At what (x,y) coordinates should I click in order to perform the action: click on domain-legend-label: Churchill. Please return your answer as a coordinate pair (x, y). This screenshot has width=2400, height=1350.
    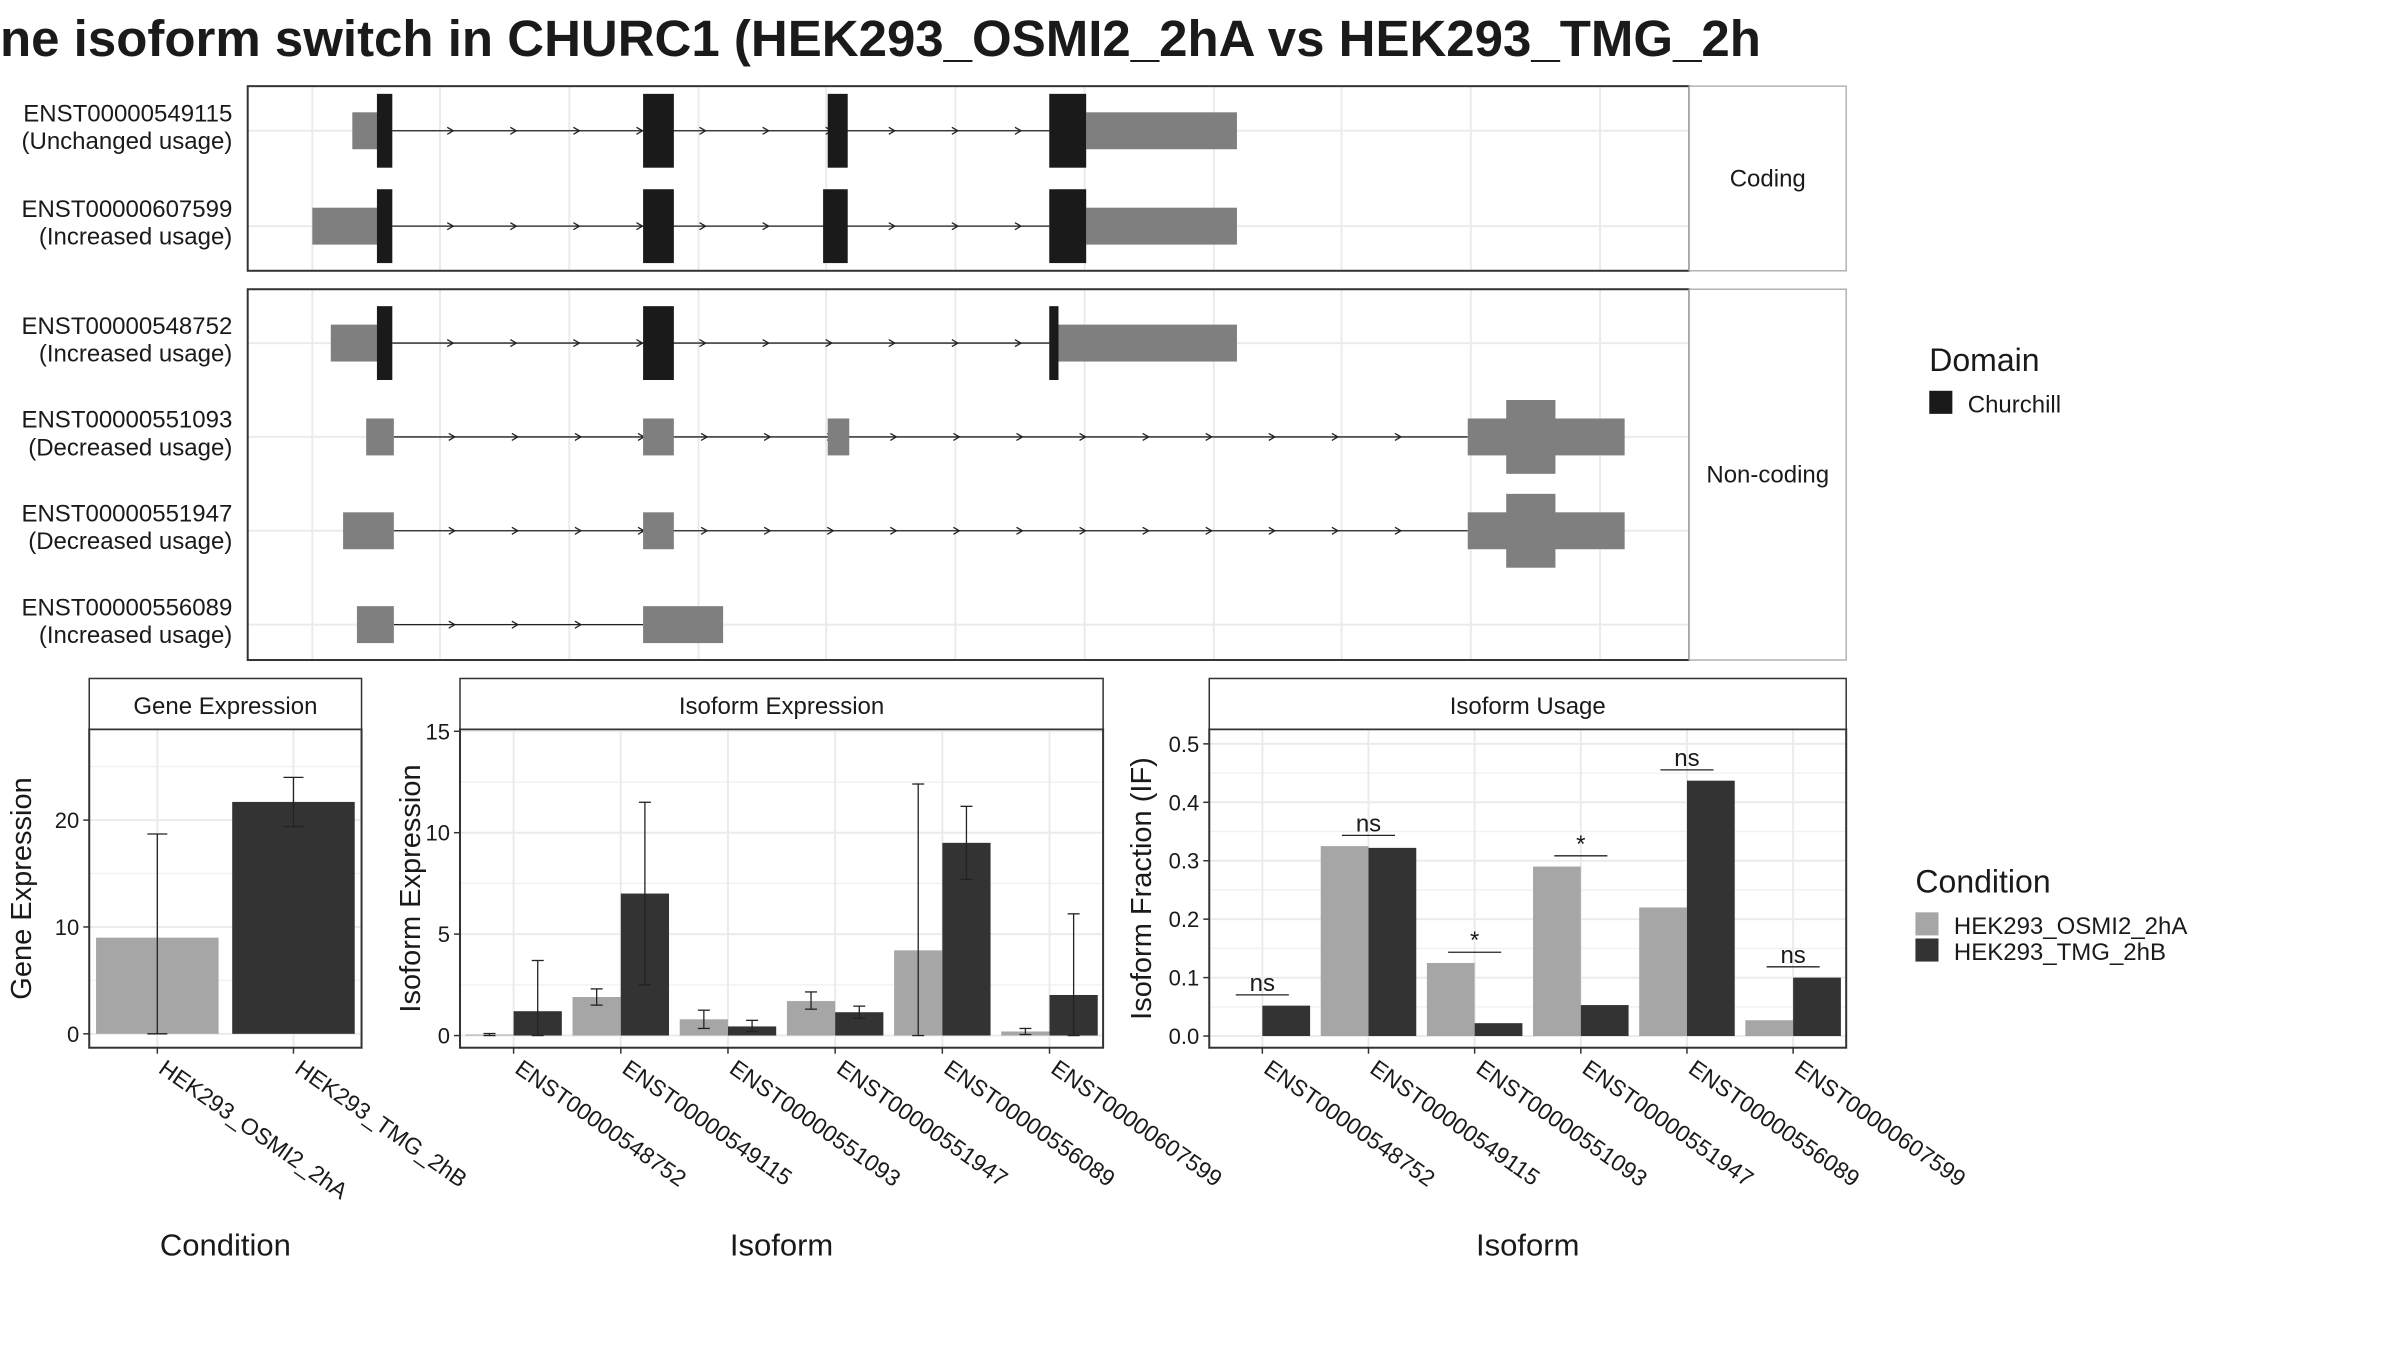
    Looking at the image, I should click on (2014, 404).